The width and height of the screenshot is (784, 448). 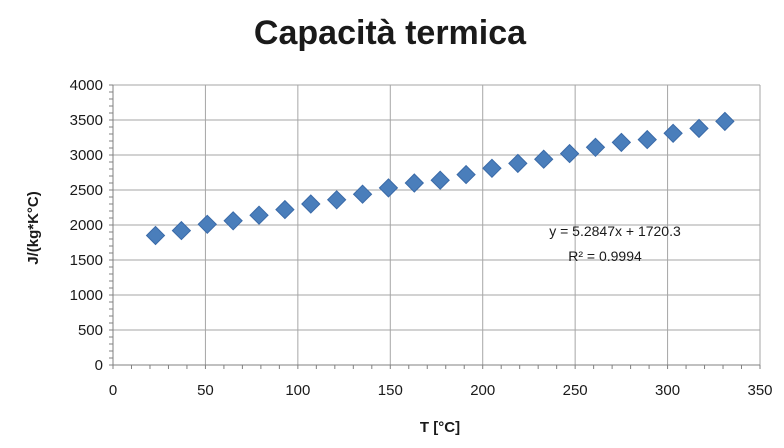 I want to click on chart-title: Capacità termica, so click(x=390, y=33).